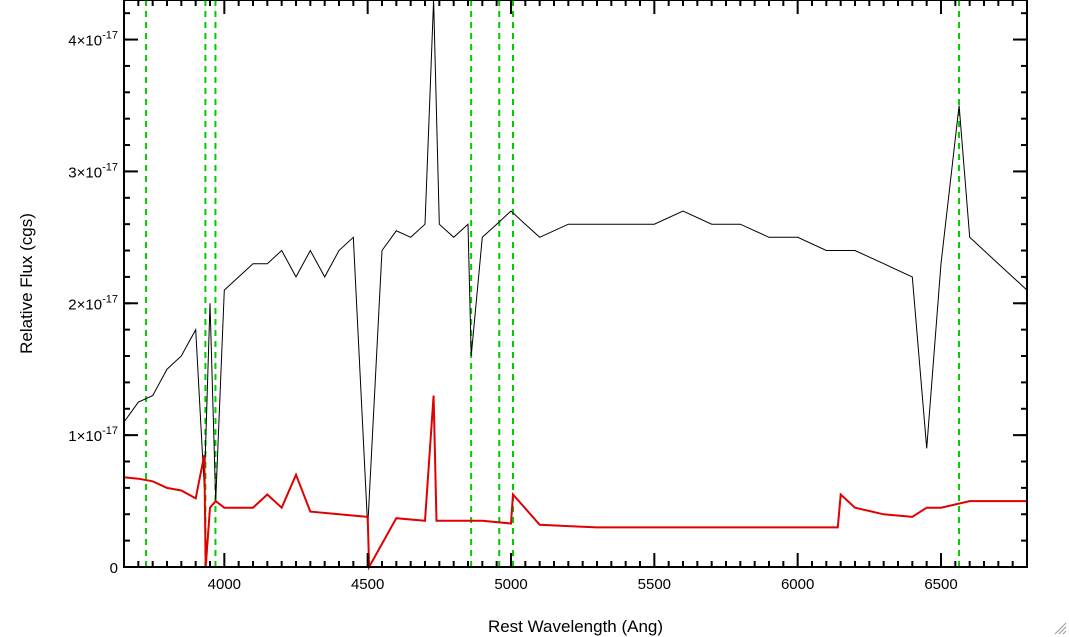  What do you see at coordinates (93, 40) in the screenshot?
I see `y-tick-label: 4×10⁻¹⁷` at bounding box center [93, 40].